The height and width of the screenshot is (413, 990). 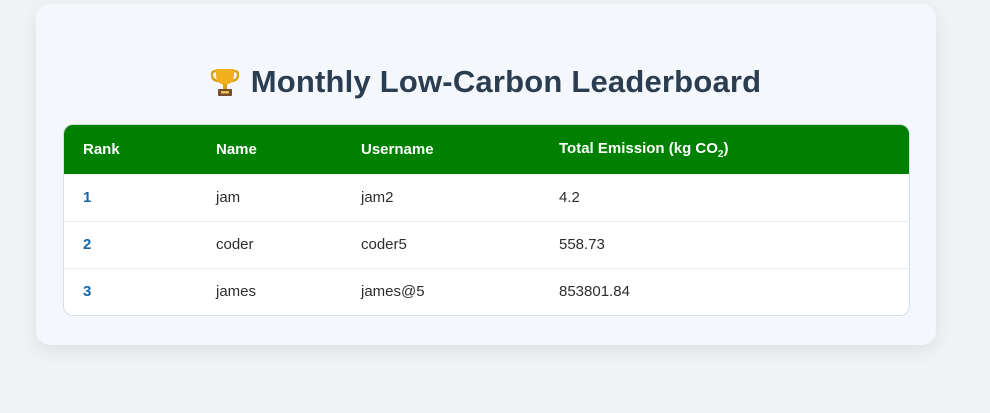 What do you see at coordinates (486, 244) in the screenshot?
I see `table-row: 2 coder coder5 558.73` at bounding box center [486, 244].